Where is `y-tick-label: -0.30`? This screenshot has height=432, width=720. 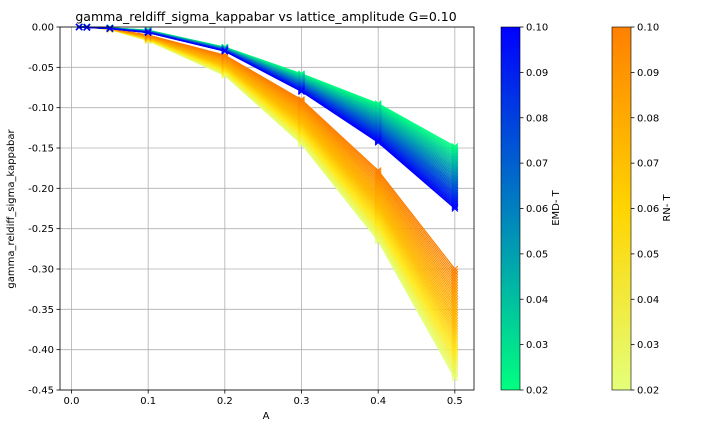 y-tick-label: -0.30 is located at coordinates (41, 270).